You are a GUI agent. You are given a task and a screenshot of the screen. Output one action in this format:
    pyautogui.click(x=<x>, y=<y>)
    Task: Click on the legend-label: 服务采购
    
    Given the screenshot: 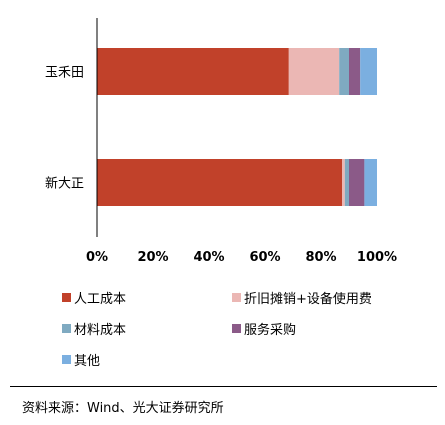 What is the action you would take?
    pyautogui.click(x=270, y=330)
    